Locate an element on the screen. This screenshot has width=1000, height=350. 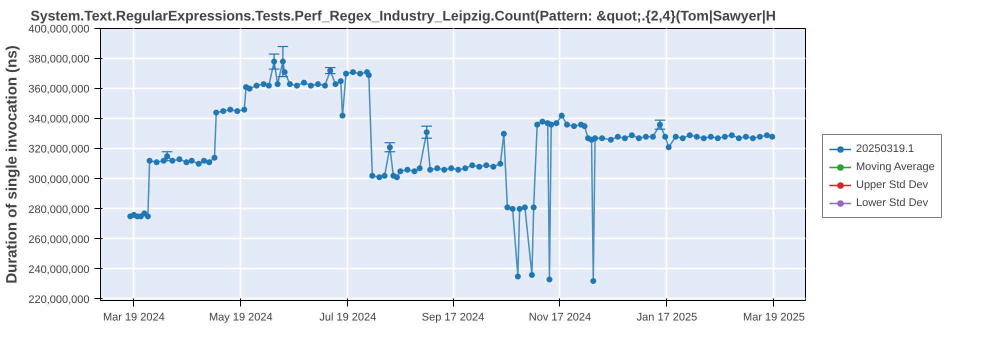
y-tick-label: 320,000,000 is located at coordinates (59, 150).